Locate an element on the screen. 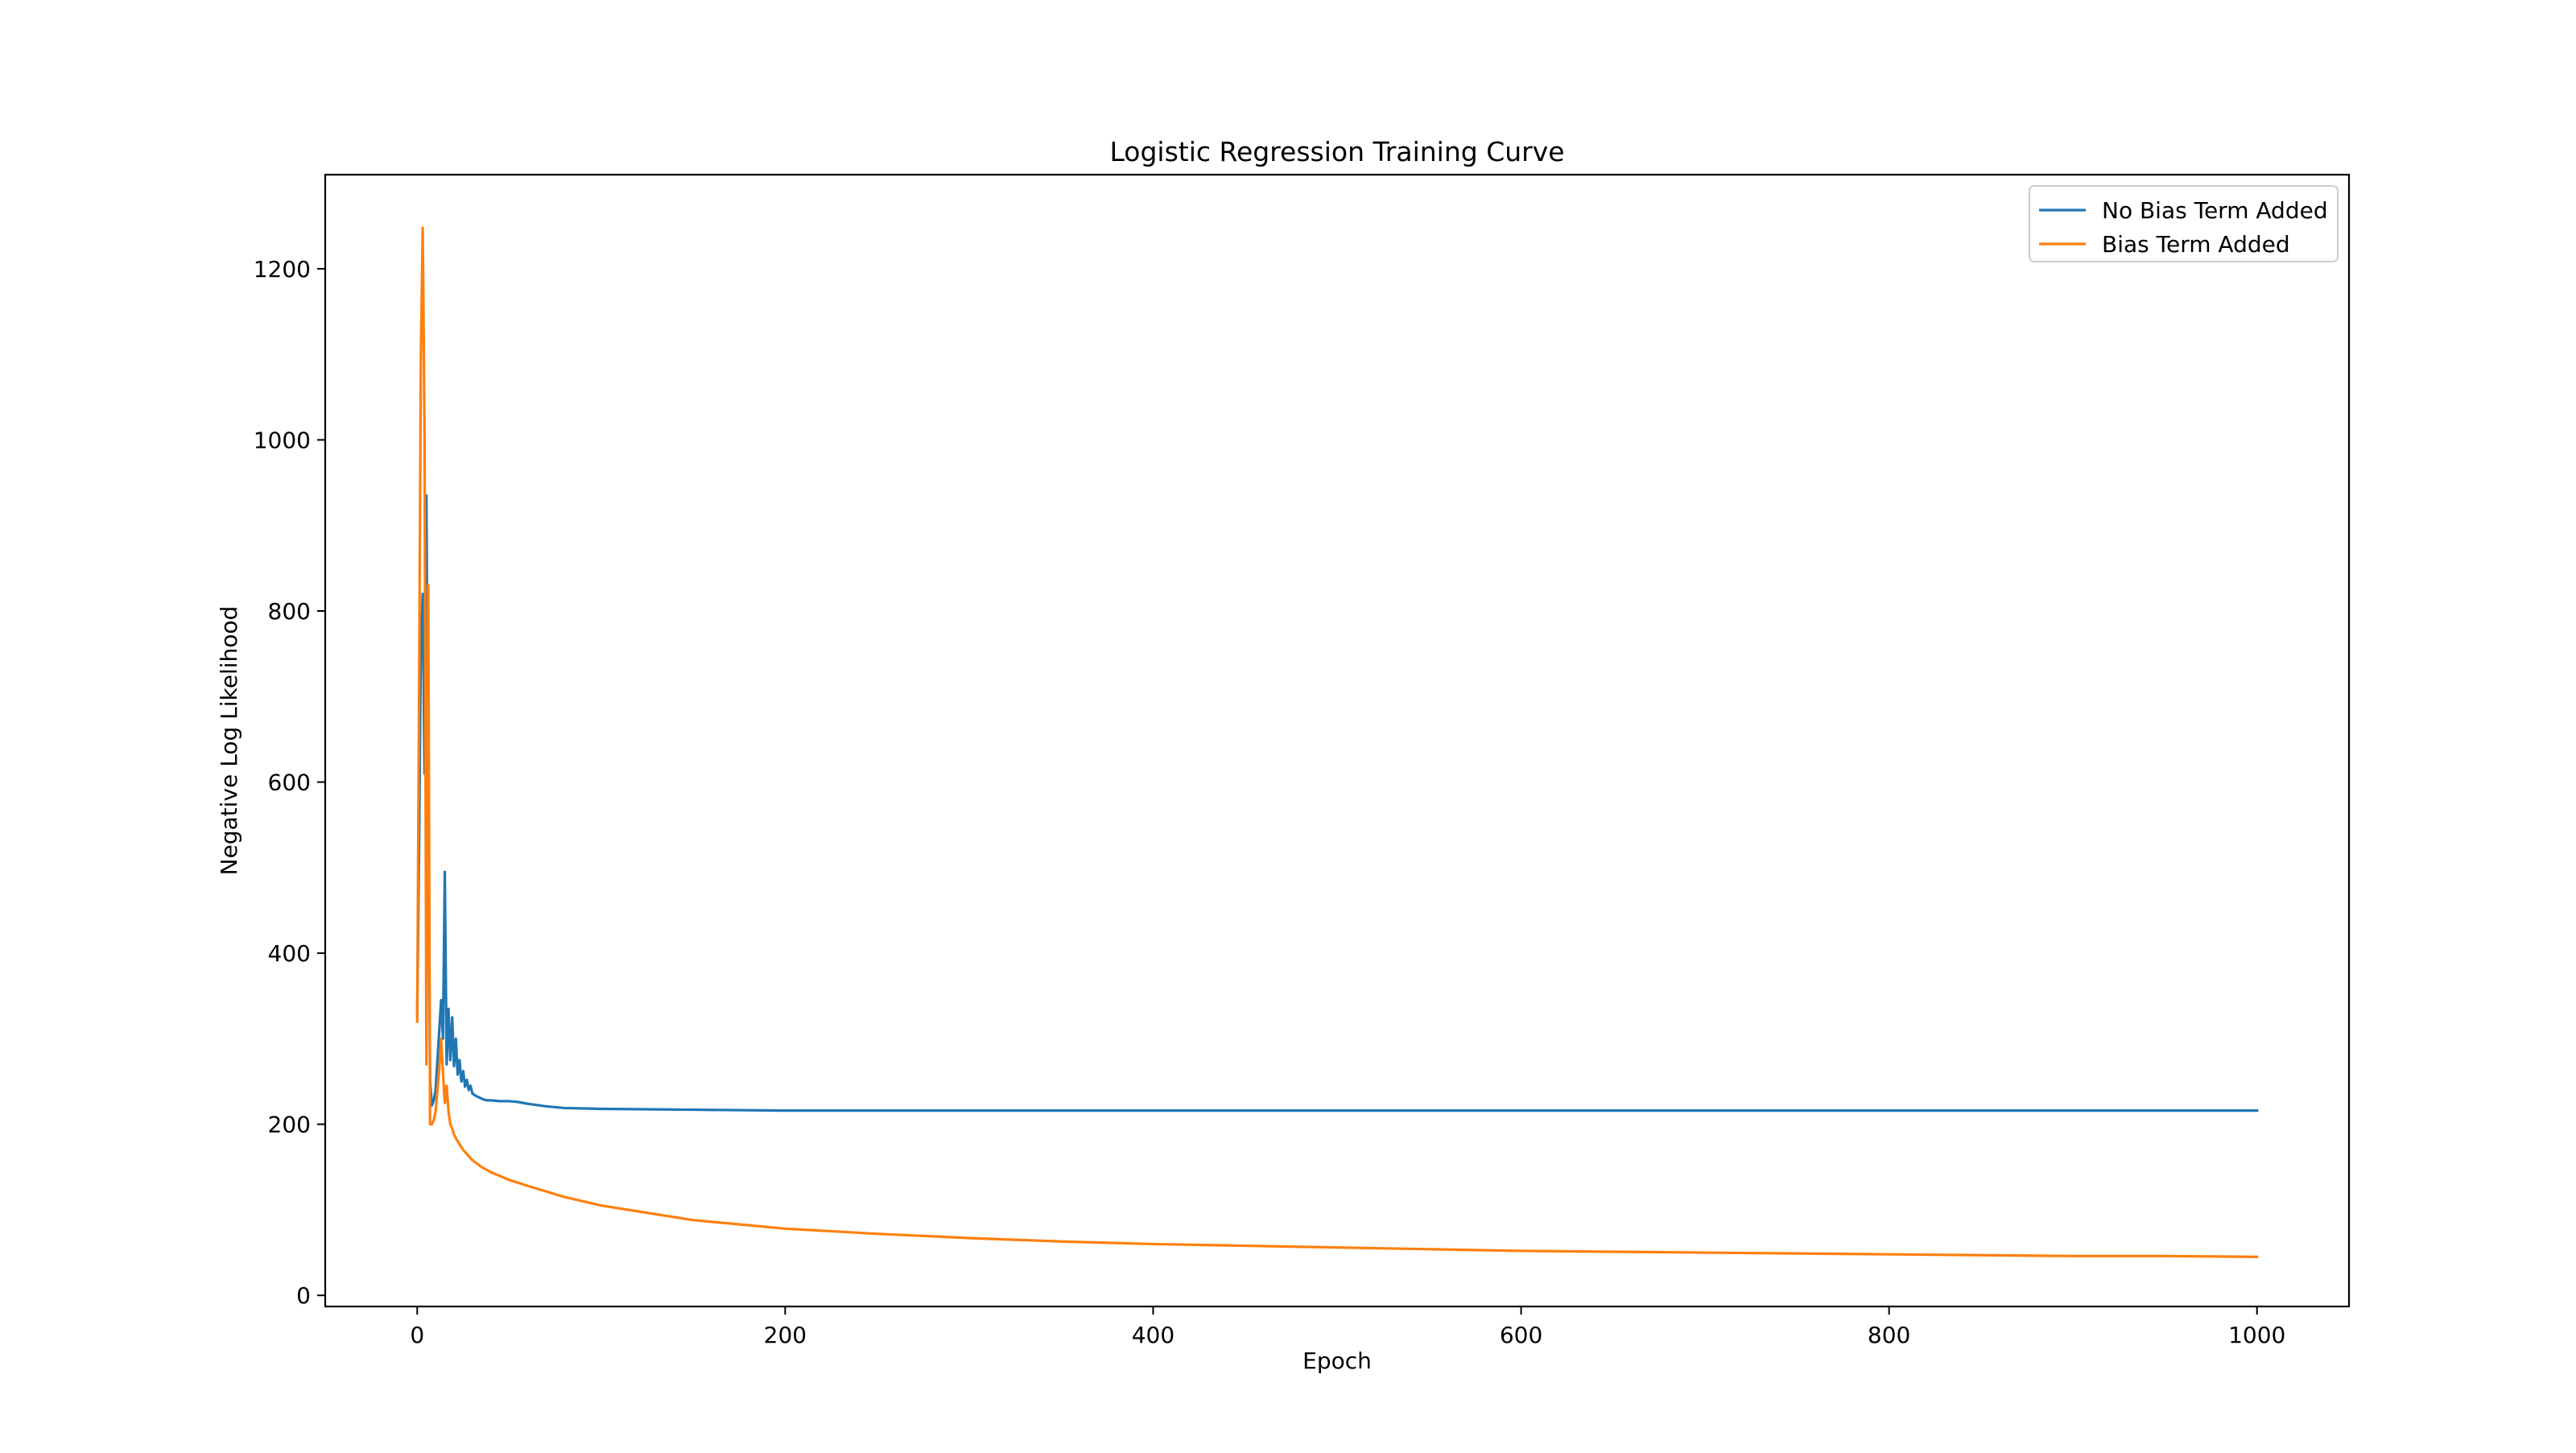 This screenshot has height=1453, width=2576. y-tick-label: 600 is located at coordinates (289, 783).